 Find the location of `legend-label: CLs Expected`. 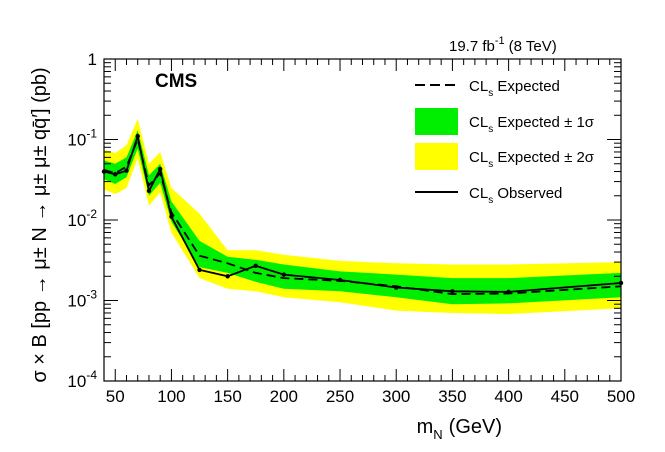

legend-label: CLs Expected is located at coordinates (514, 88).